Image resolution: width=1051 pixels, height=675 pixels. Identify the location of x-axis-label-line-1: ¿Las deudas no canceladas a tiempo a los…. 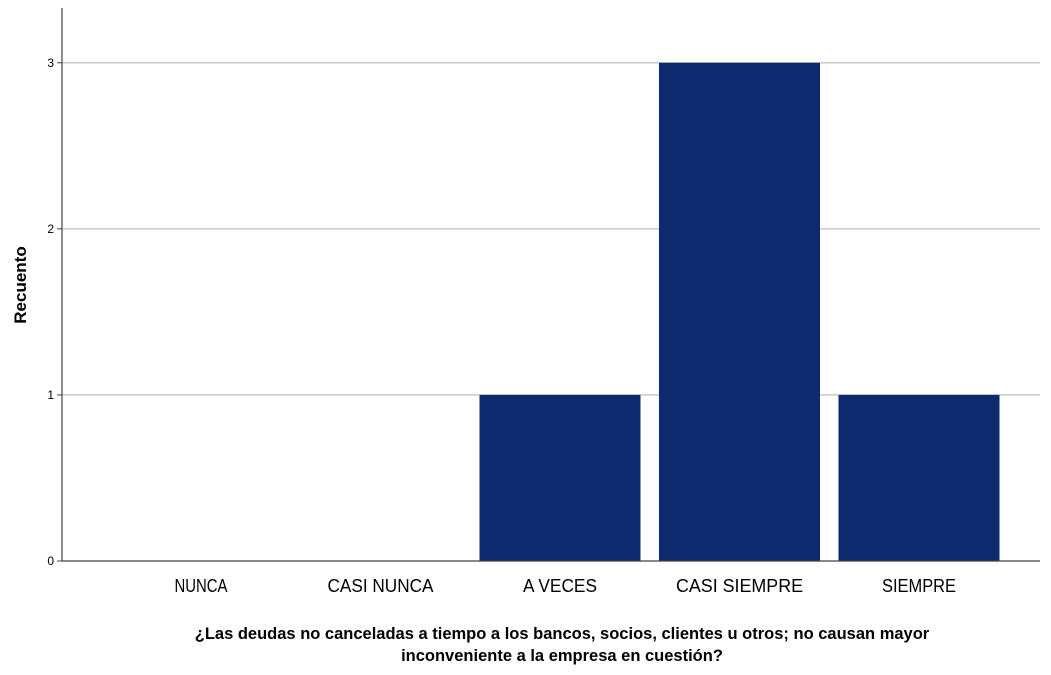
(562, 634).